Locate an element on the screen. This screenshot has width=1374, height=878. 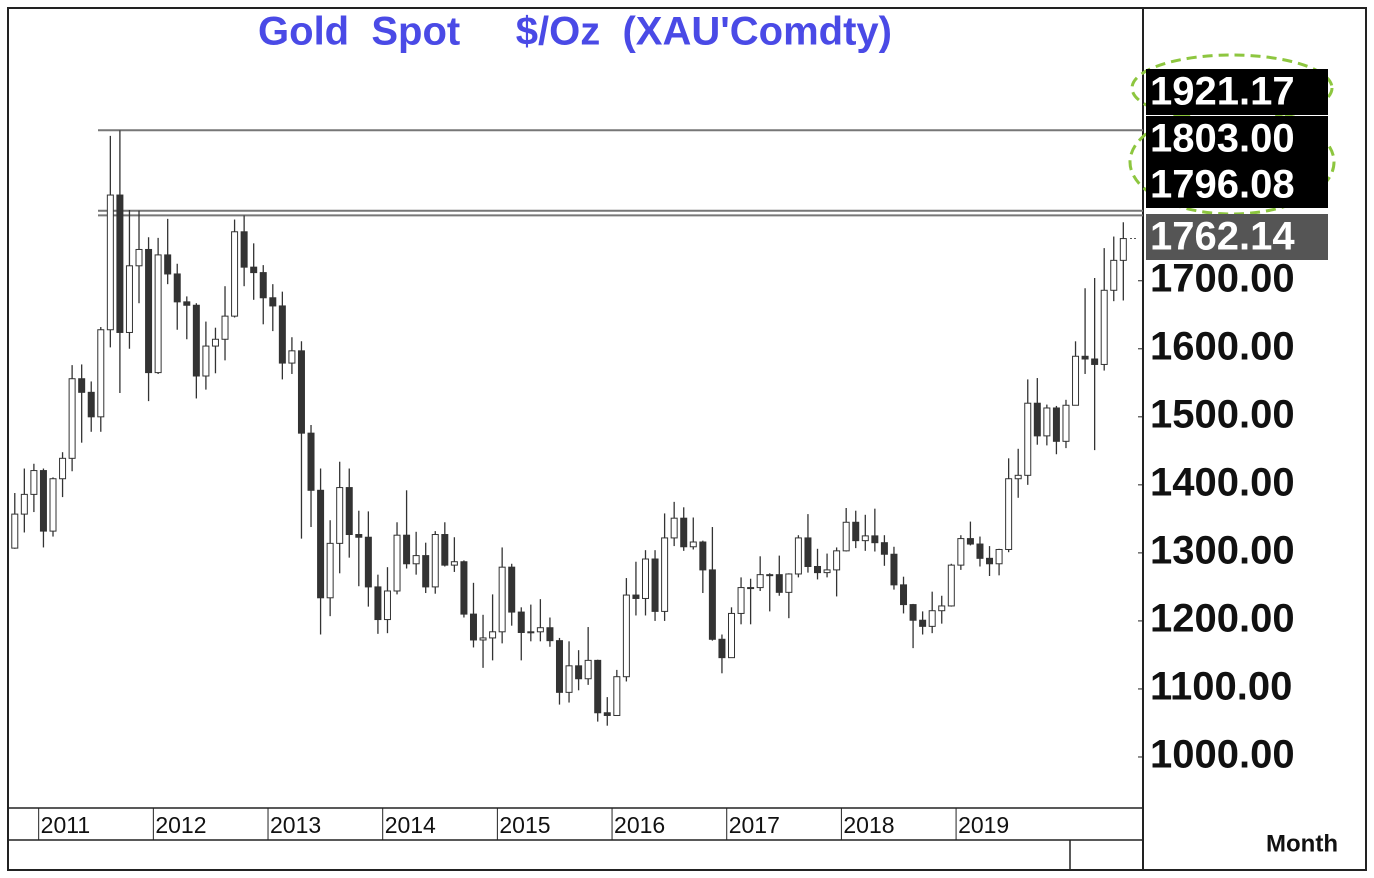
y-tick-label: 1000.00 is located at coordinates (1222, 755).